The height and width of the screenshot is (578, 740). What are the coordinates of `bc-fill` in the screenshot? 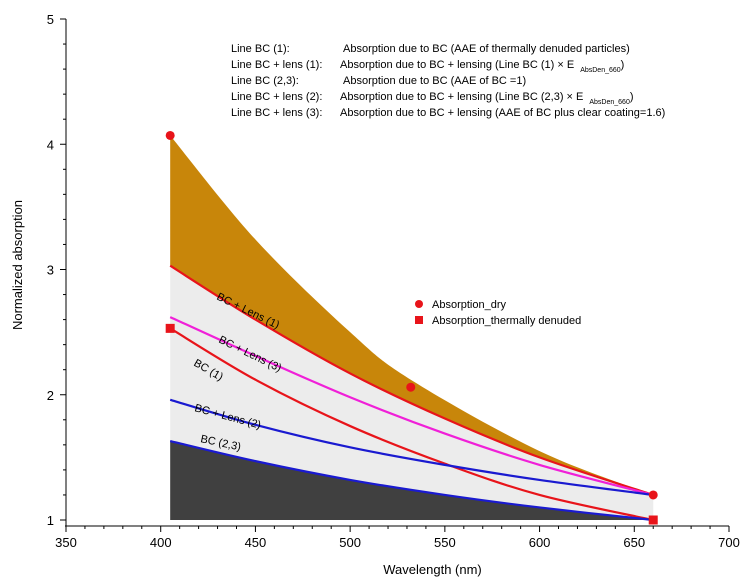 It's located at (412, 480).